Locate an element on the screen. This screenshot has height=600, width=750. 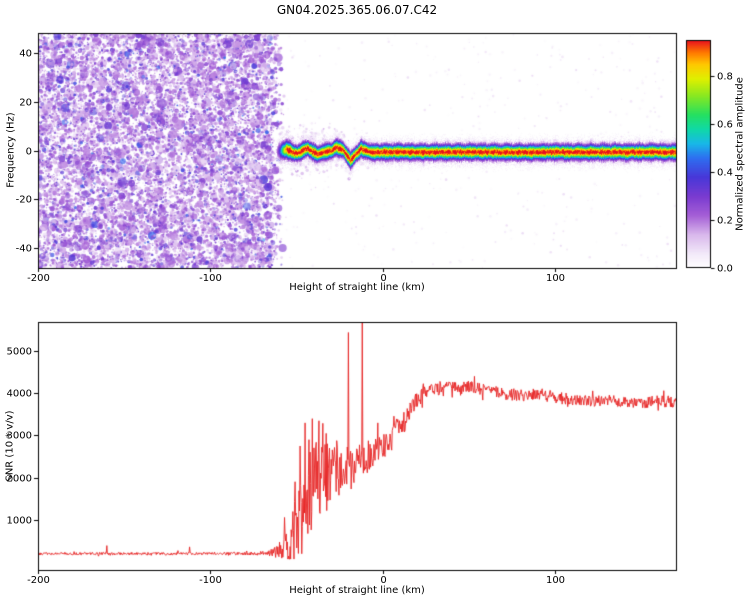
tick-label: 0.4 is located at coordinates (725, 172).